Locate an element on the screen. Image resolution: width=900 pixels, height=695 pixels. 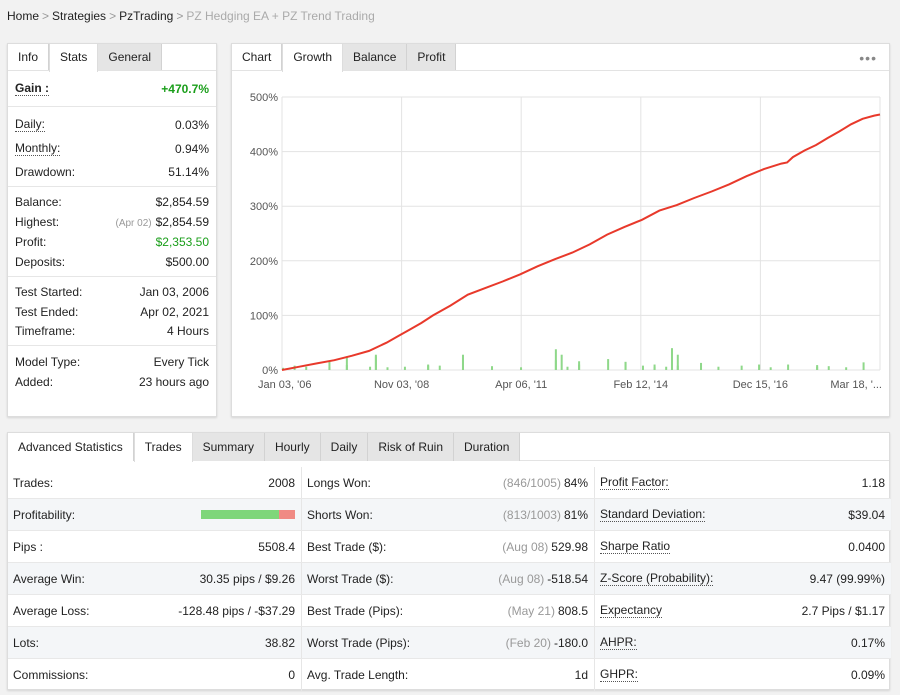
gain-label: Gain : is located at coordinates (32, 88).